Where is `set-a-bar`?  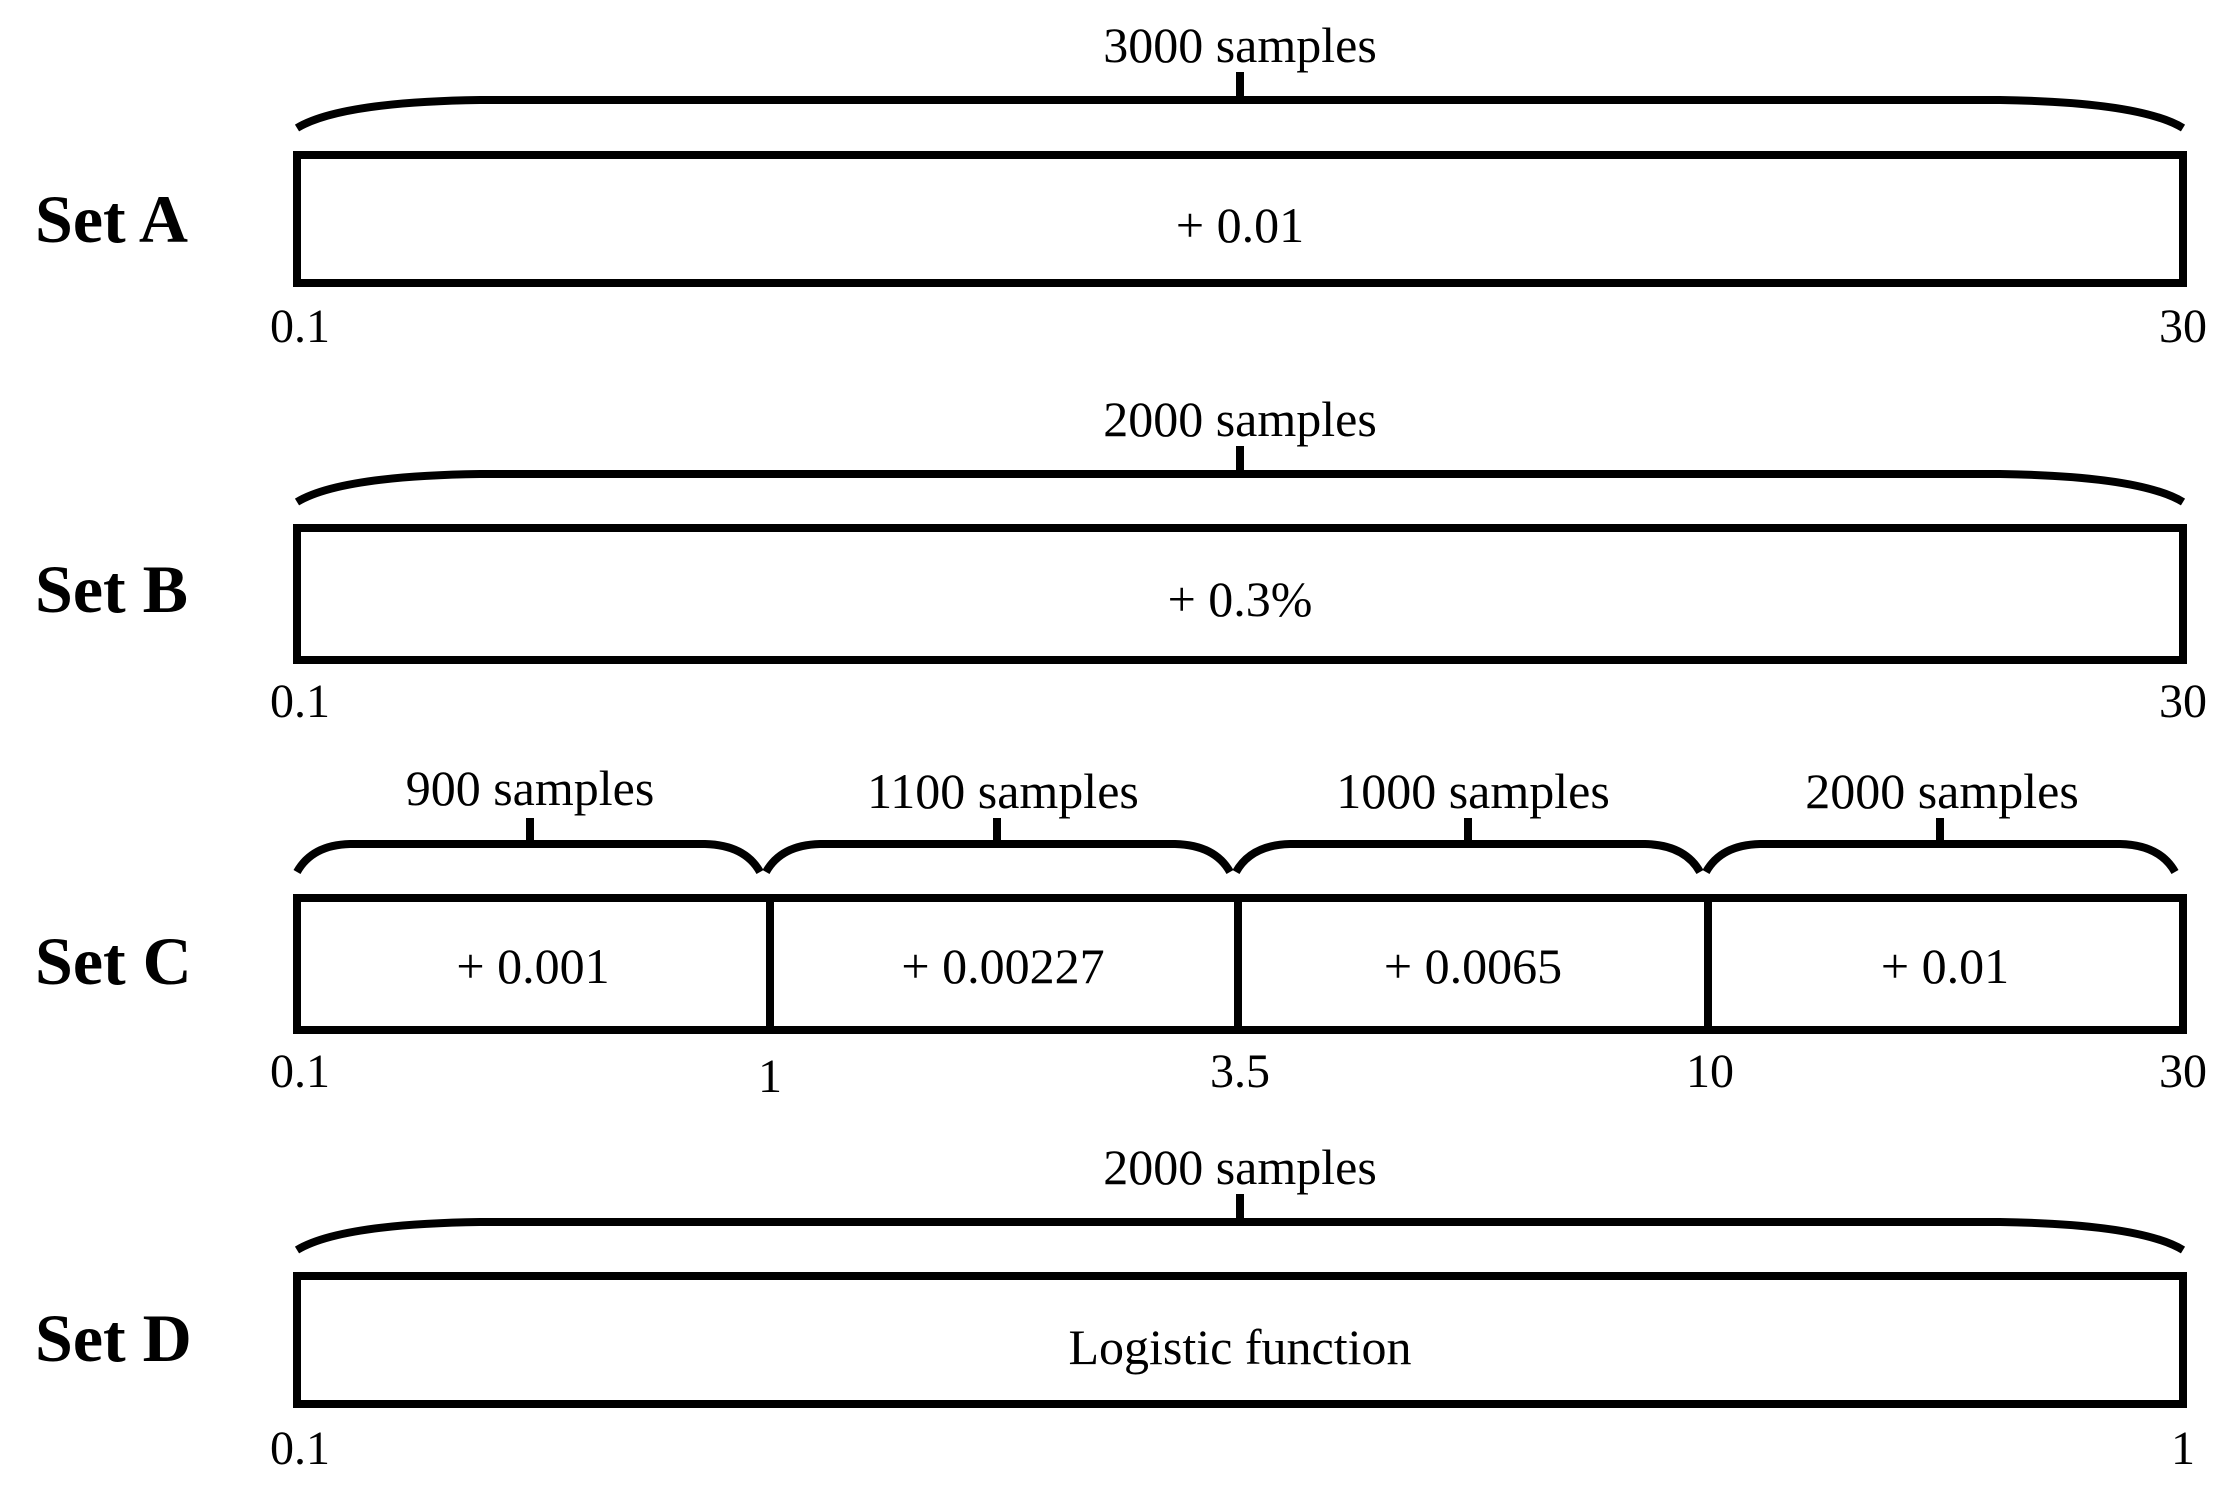
set-a-bar is located at coordinates (1240, 219).